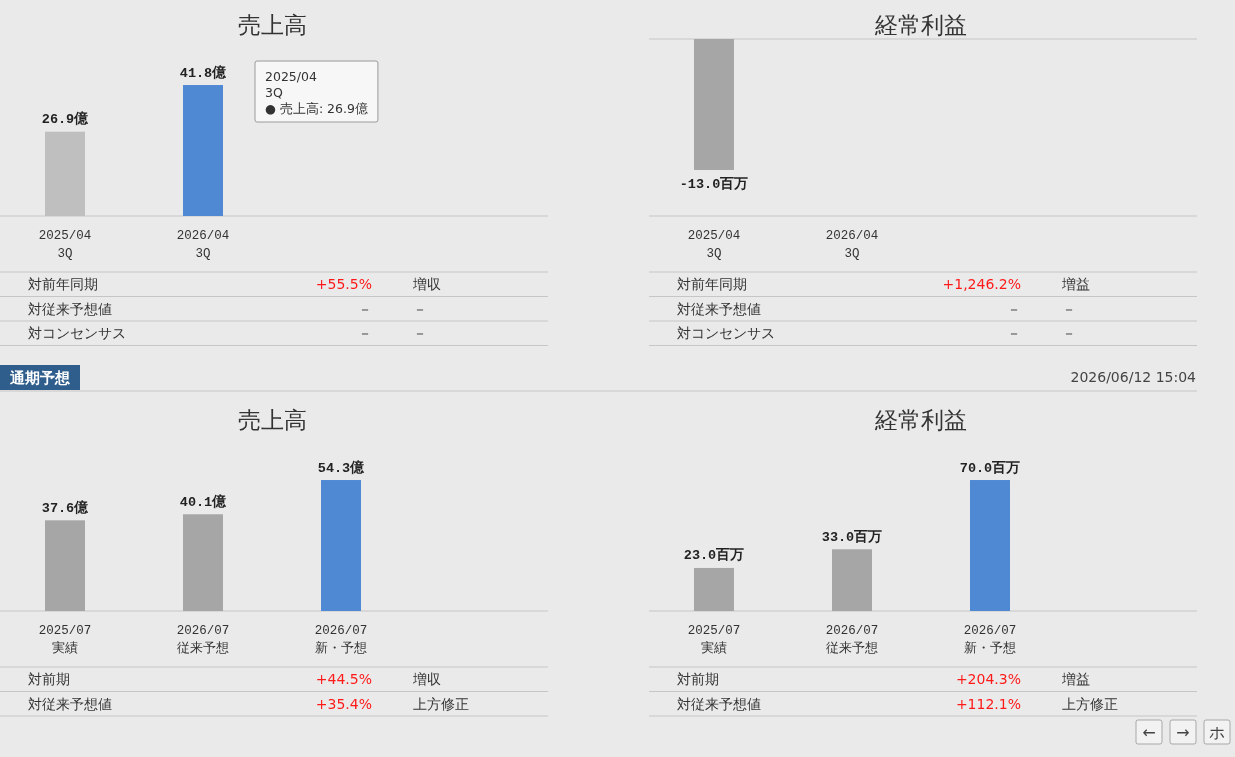 This screenshot has height=757, width=1235. I want to click on text: +1,246.2%, so click(981, 284).